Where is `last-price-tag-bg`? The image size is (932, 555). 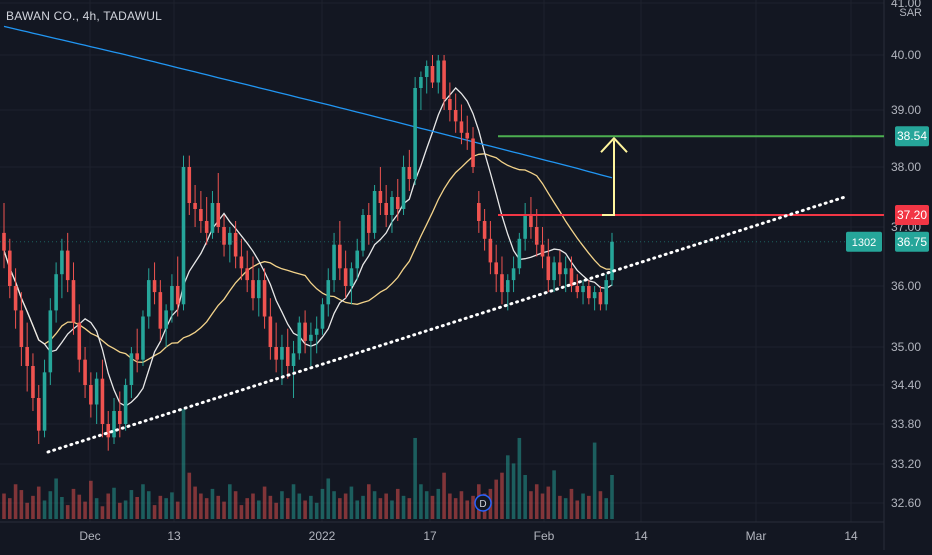
last-price-tag-bg is located at coordinates (912, 241).